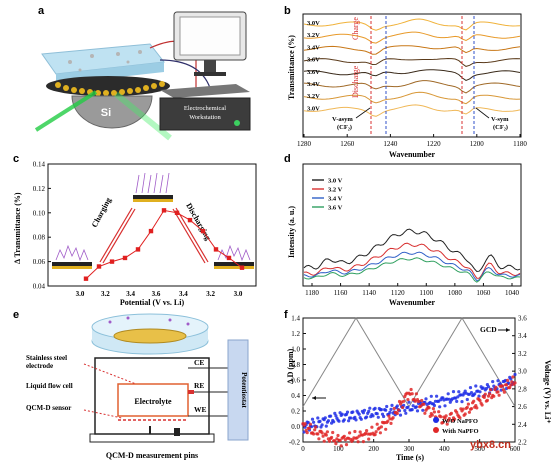 The height and width of the screenshot is (467, 554). What do you see at coordinates (287, 11) in the screenshot?
I see `panel-b-label: b` at bounding box center [287, 11].